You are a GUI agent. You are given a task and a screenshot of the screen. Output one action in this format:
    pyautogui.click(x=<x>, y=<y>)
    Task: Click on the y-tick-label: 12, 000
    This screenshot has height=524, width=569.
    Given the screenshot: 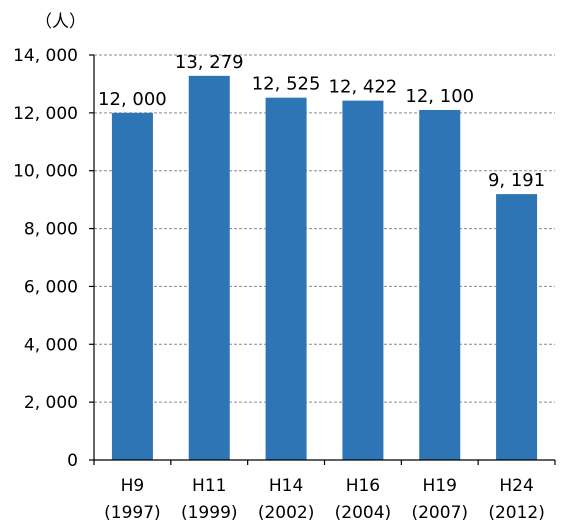 What is the action you would take?
    pyautogui.click(x=45, y=114)
    